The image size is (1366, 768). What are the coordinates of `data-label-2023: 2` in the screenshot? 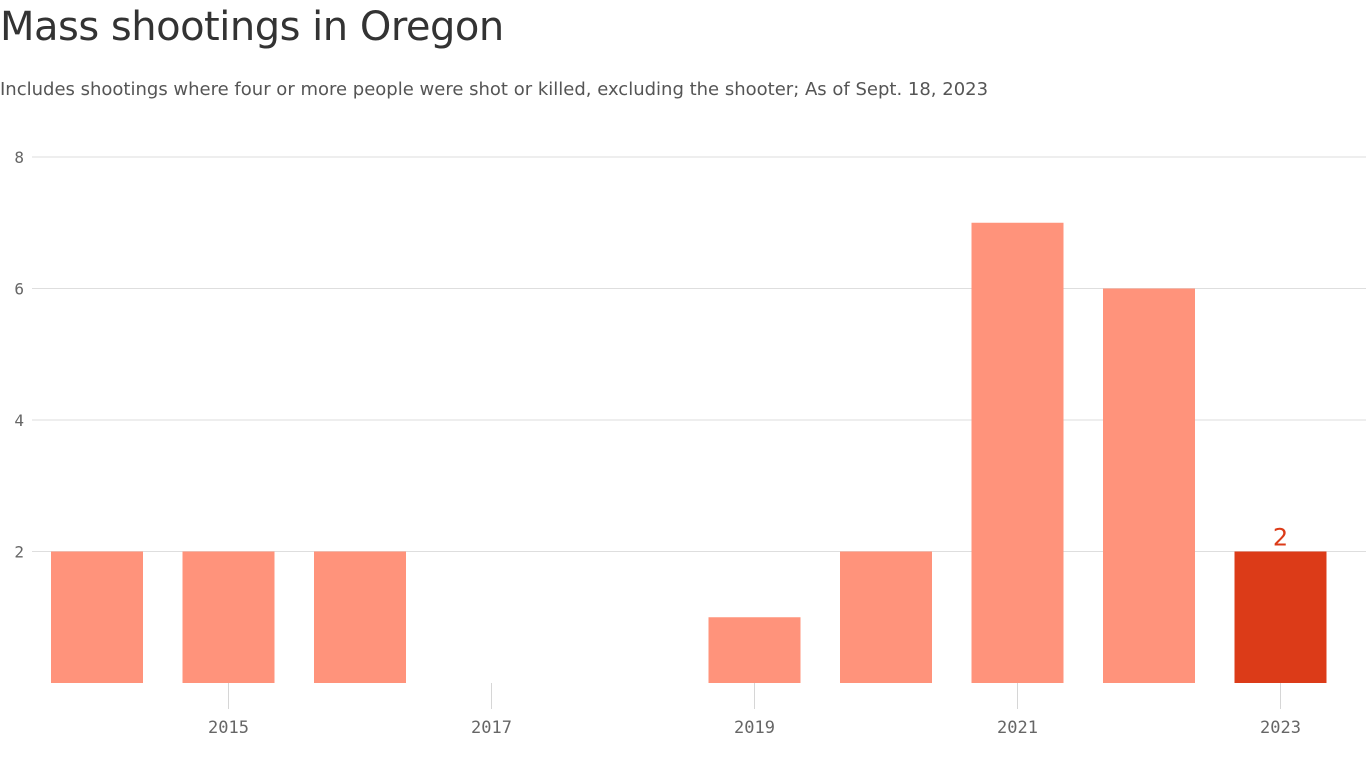 It's located at (1280, 538).